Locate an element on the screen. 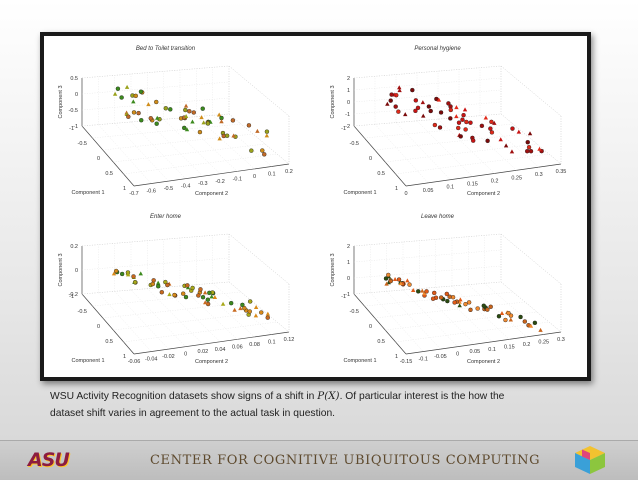  panel-0-z-tick-label: -0.5 is located at coordinates (73, 111).